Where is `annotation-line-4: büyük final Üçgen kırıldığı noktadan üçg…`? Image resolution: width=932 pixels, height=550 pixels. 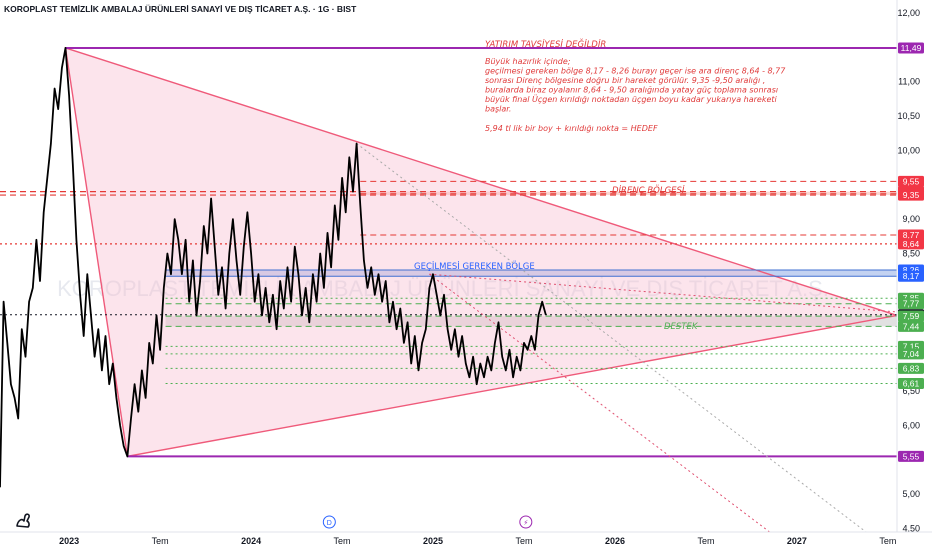
annotation-line-4: büyük final Üçgen kırıldığı noktadan üçg… is located at coordinates (631, 99).